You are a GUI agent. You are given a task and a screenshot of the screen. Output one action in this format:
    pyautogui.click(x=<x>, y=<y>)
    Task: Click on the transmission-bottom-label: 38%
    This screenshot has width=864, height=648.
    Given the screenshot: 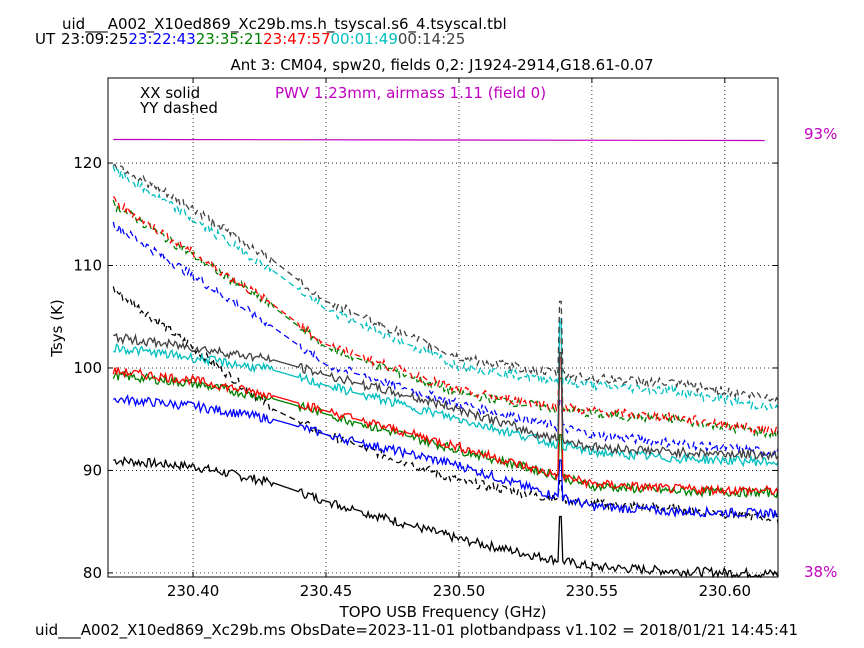 What is the action you would take?
    pyautogui.click(x=820, y=572)
    